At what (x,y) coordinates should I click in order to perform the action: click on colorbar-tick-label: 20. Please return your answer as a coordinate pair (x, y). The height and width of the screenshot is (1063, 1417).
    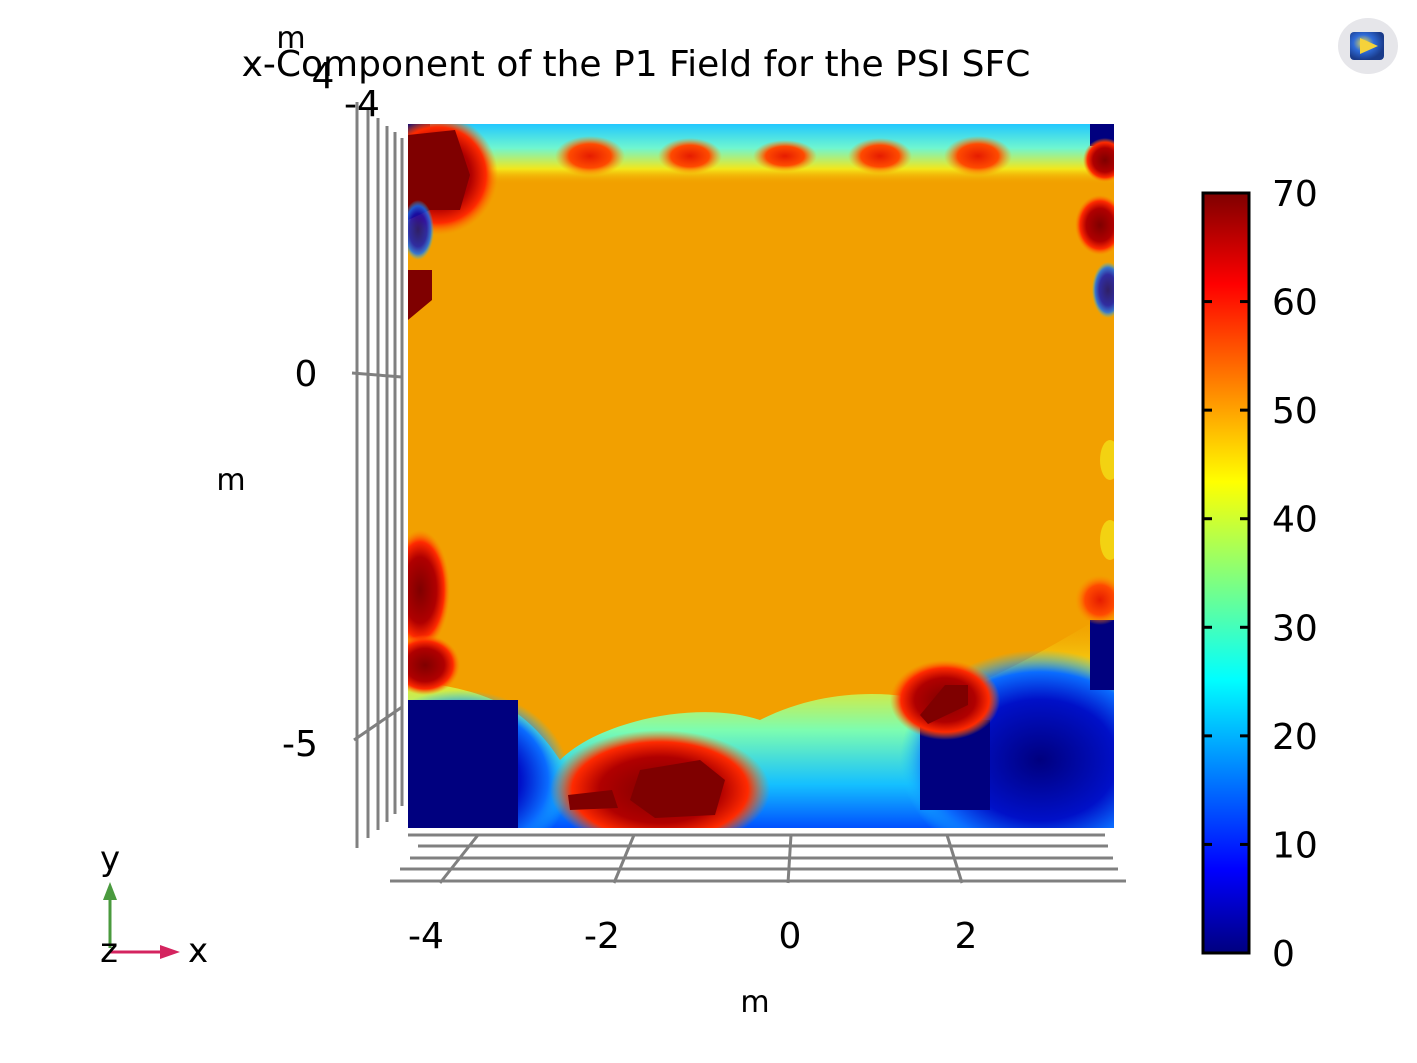
    Looking at the image, I should click on (1295, 737).